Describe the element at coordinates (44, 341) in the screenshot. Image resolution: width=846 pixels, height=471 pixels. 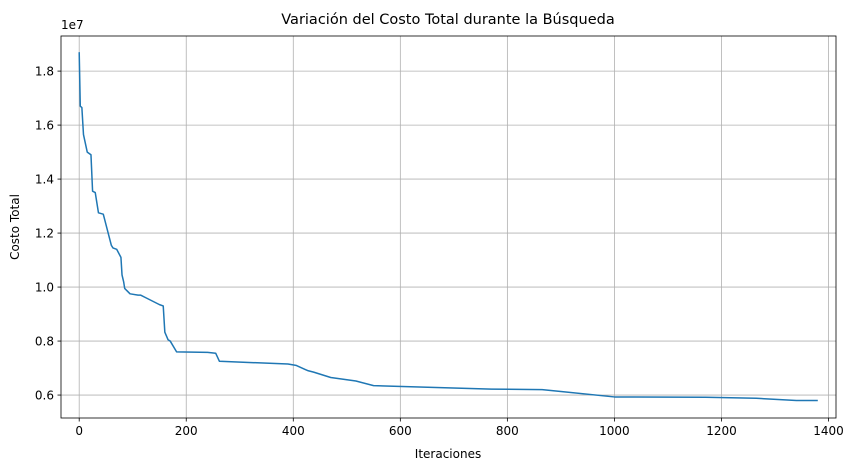
I see `y-tick-label: 0.8` at that location.